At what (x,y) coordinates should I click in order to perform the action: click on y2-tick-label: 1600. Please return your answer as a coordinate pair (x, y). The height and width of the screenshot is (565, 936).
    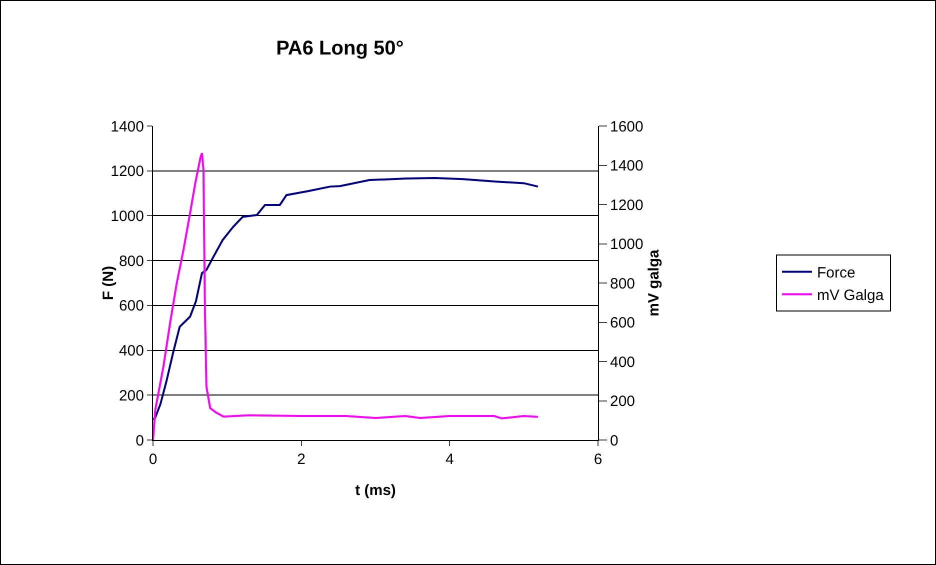
    Looking at the image, I should click on (627, 127).